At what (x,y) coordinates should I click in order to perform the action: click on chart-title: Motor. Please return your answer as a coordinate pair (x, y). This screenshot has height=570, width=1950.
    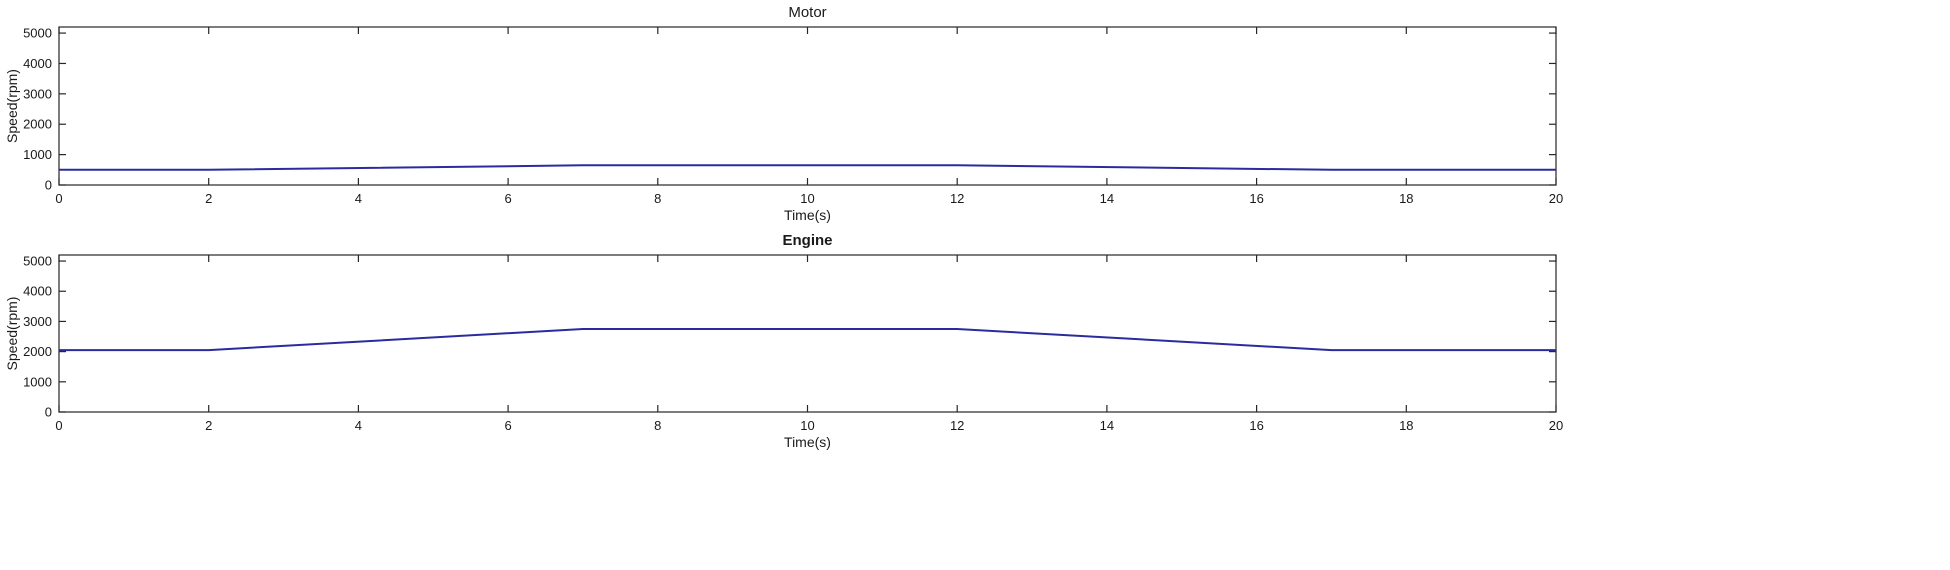
    Looking at the image, I should click on (807, 12).